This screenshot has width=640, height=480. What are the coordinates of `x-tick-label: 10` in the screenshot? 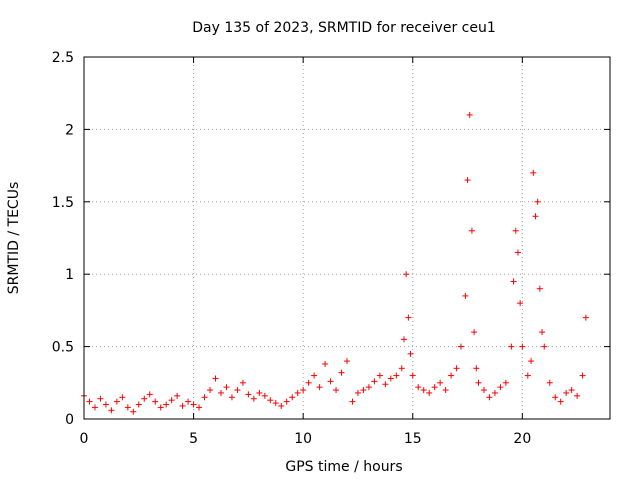 It's located at (303, 439).